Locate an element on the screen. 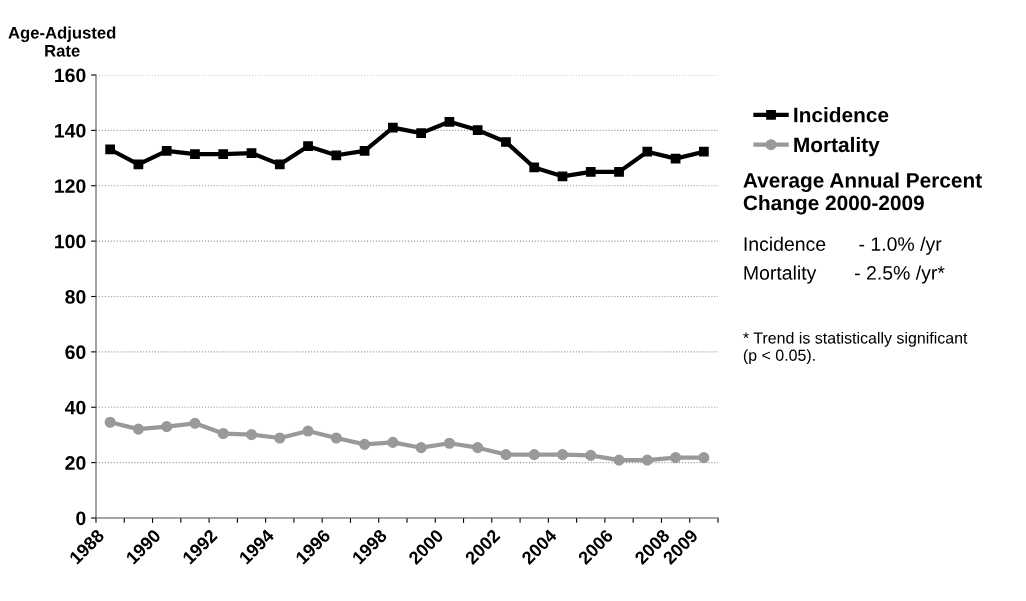 Image resolution: width=1026 pixels, height=601 pixels. legend-label: Incidence is located at coordinates (841, 115).